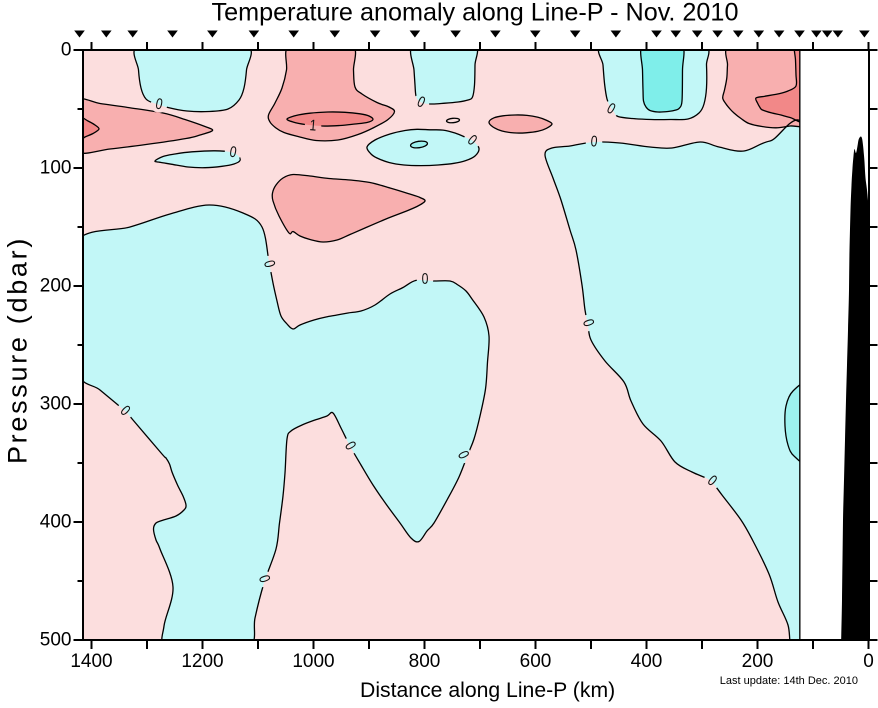 The image size is (878, 708). Describe the element at coordinates (536, 661) in the screenshot. I see `svg-text: 600` at that location.